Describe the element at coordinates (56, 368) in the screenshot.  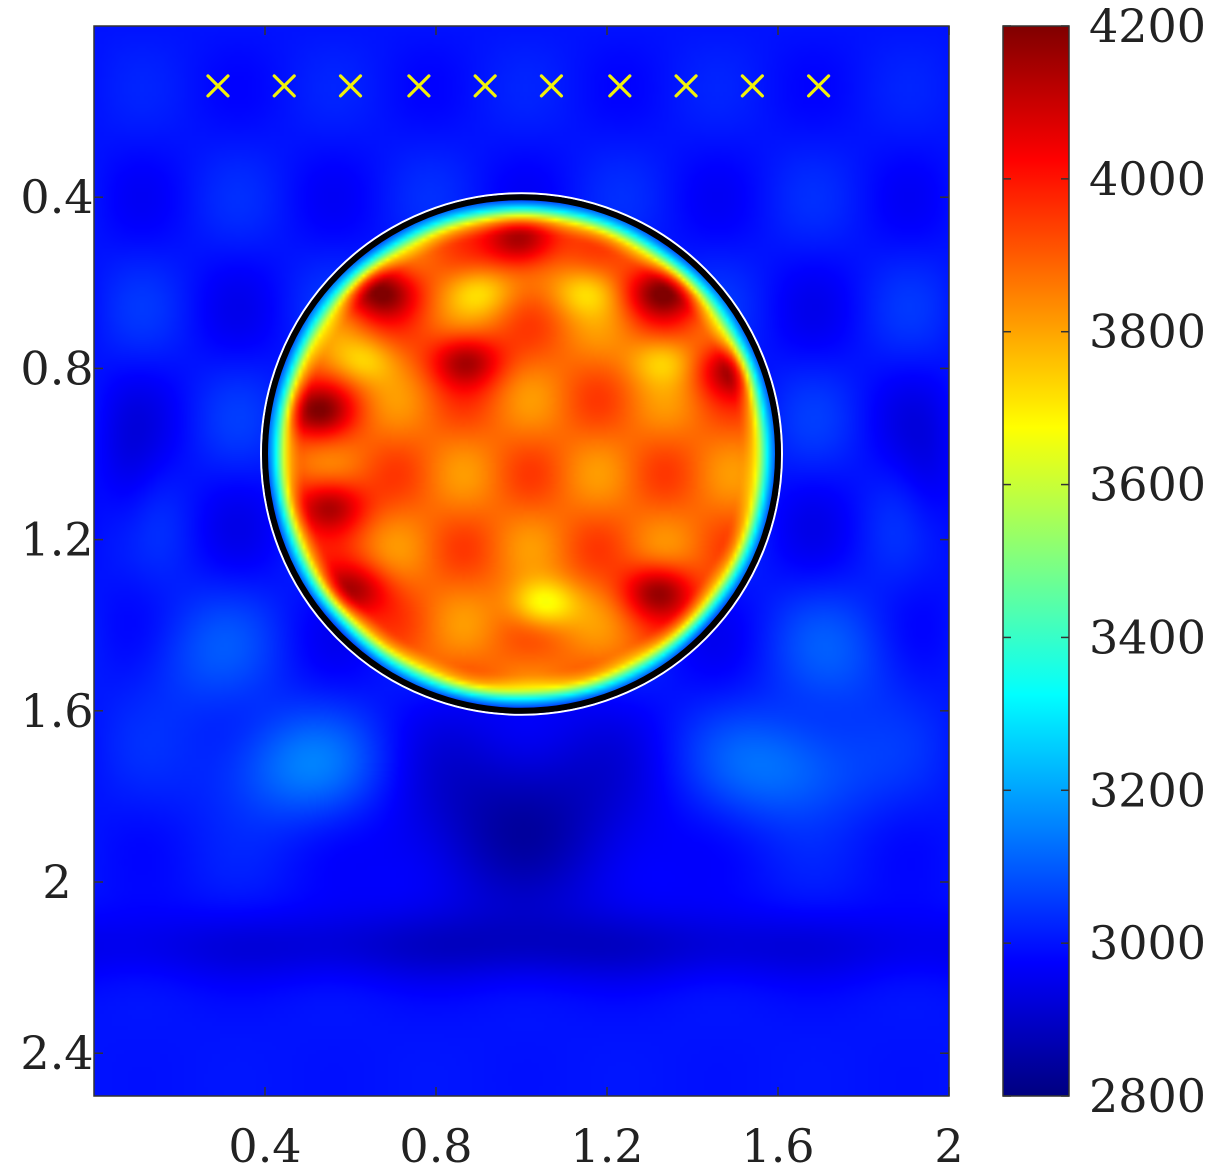
I see `y-tick-label: 0.8` at that location.